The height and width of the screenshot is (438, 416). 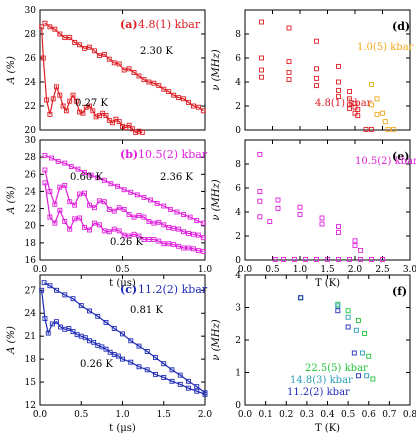 What do you see at coordinates (389, 415) in the screenshot?
I see `x-tick-label: 0.7` at bounding box center [389, 415].